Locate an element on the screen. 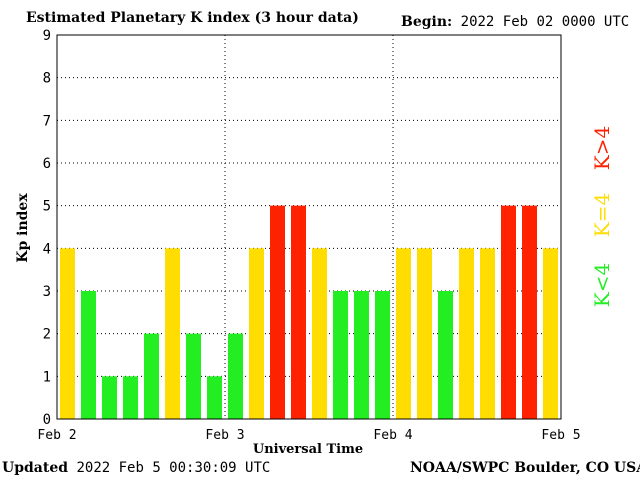 The width and height of the screenshot is (640, 480). legend-entry: K=4 is located at coordinates (602, 215).